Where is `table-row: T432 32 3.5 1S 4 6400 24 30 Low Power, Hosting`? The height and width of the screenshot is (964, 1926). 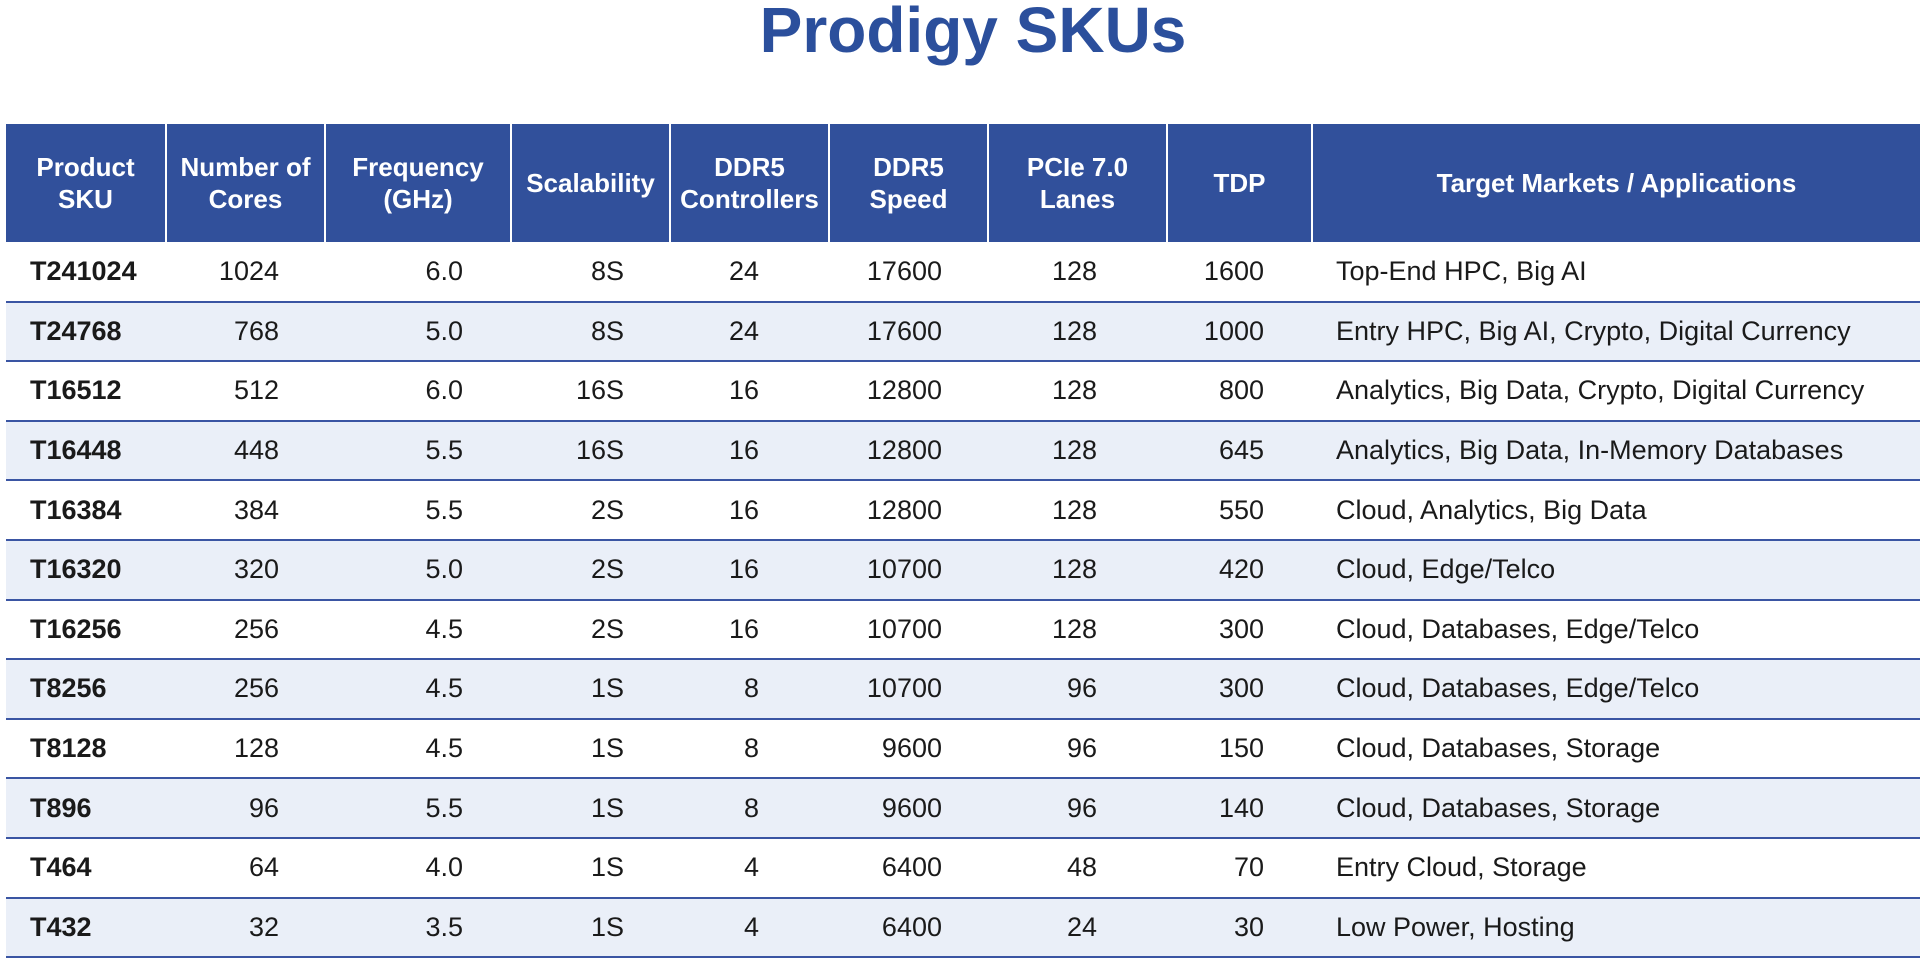
table-row: T432 32 3.5 1S 4 6400 24 30 Low Power, Hosting is located at coordinates (963, 928).